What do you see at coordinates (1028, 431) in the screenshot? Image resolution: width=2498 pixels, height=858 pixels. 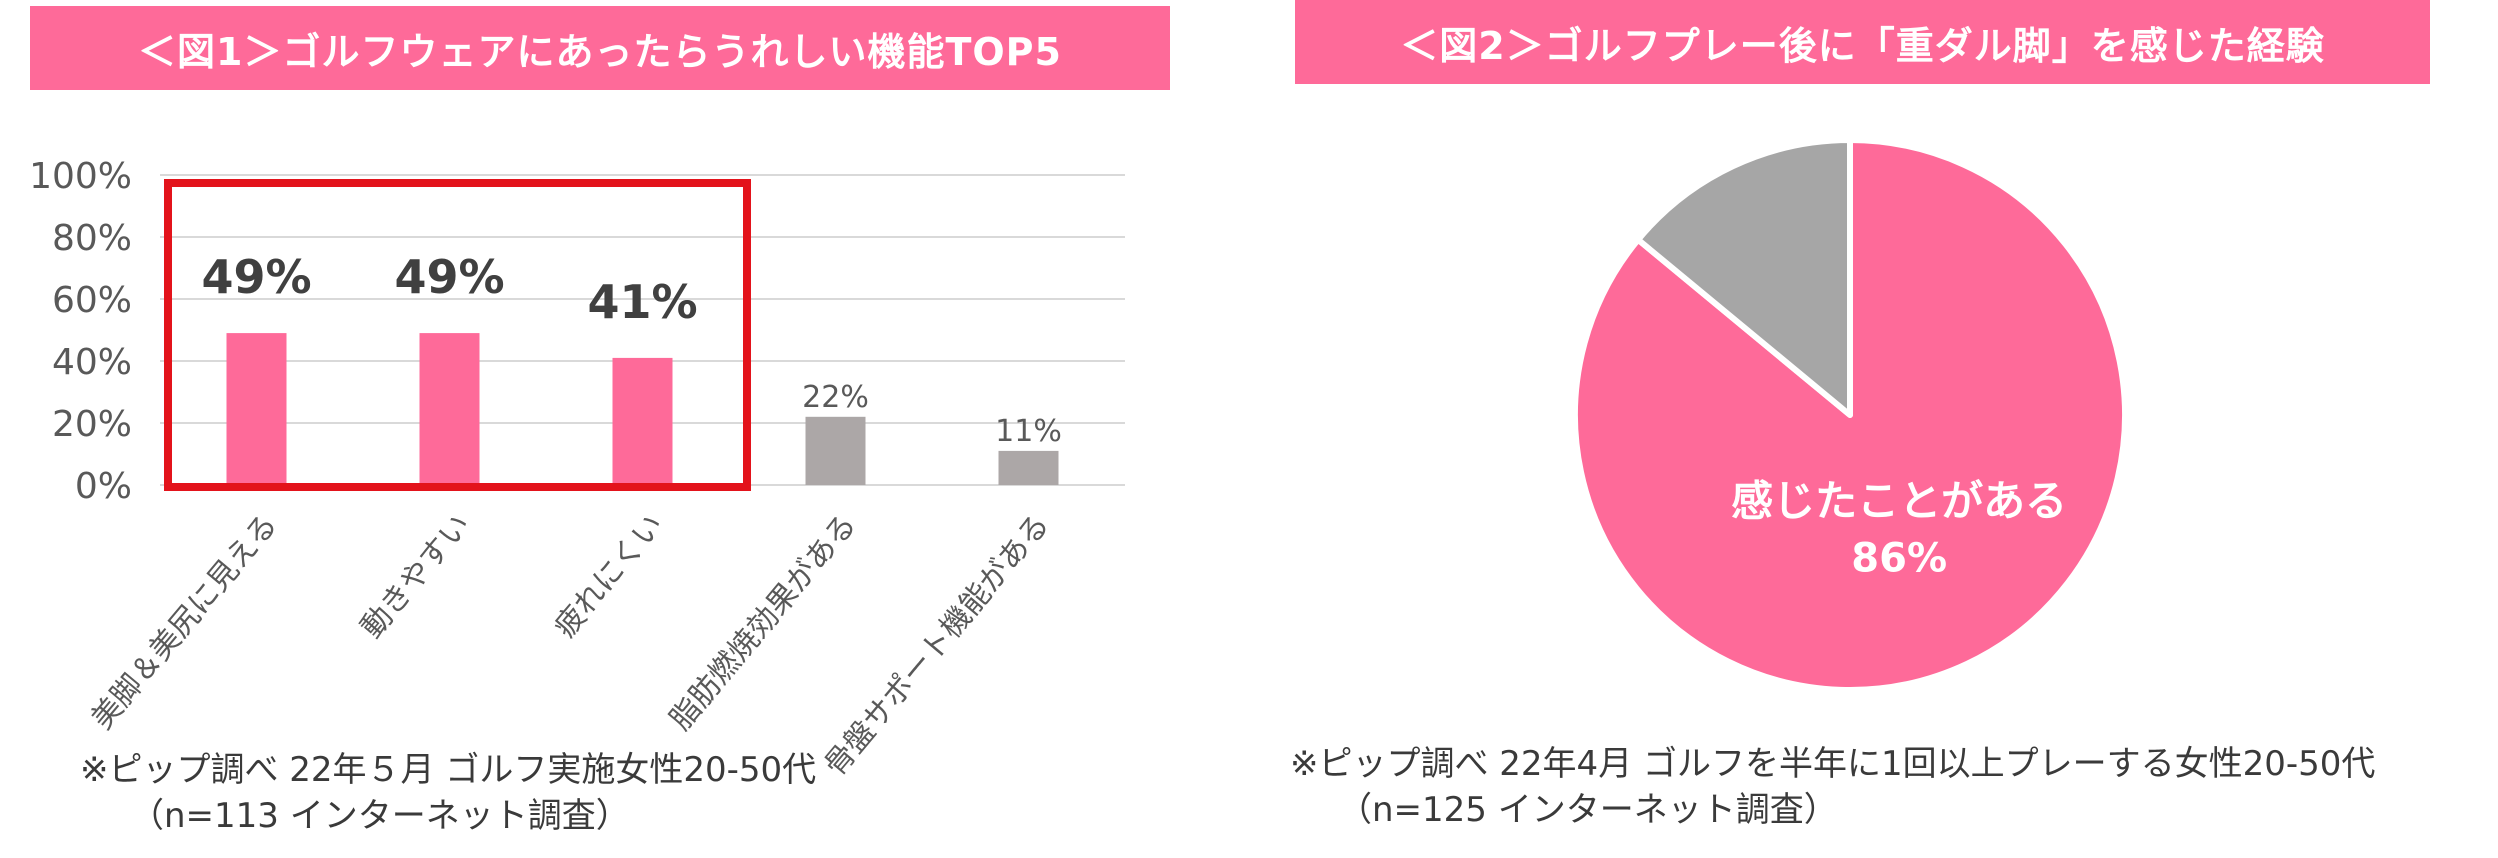 I see `bar-value-label: 11%` at bounding box center [1028, 431].